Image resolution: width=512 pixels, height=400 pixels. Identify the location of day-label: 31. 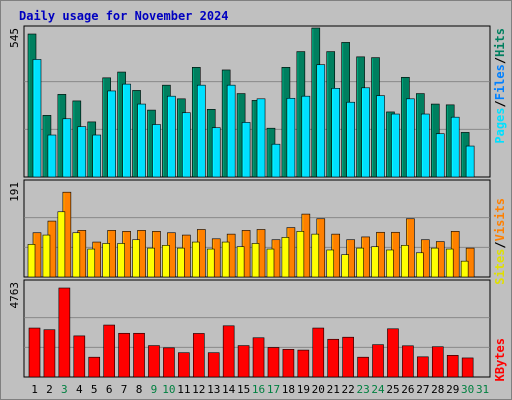
(482, 389).